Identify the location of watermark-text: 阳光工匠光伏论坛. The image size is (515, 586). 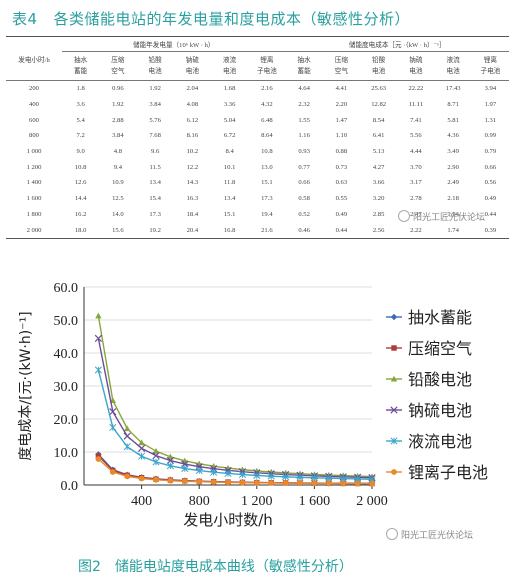
(437, 536).